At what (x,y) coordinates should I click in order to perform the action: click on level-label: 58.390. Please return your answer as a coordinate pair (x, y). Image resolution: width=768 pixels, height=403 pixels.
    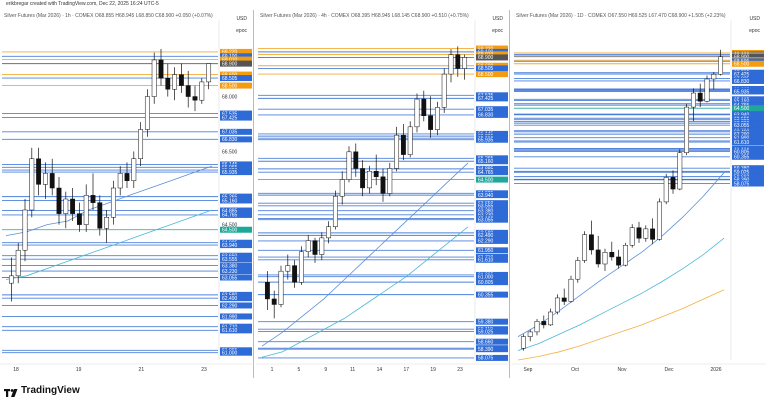
    Looking at the image, I should click on (486, 350).